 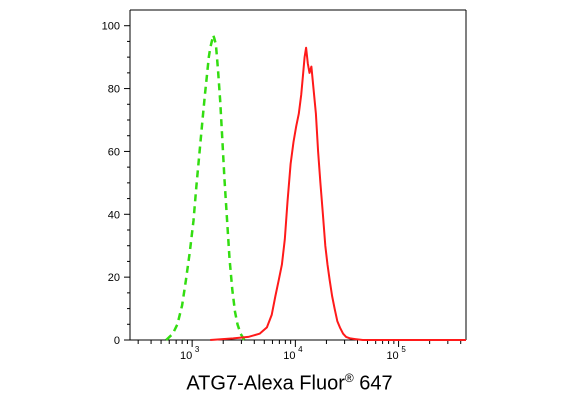 I want to click on y-tick-label: 40, so click(x=114, y=215).